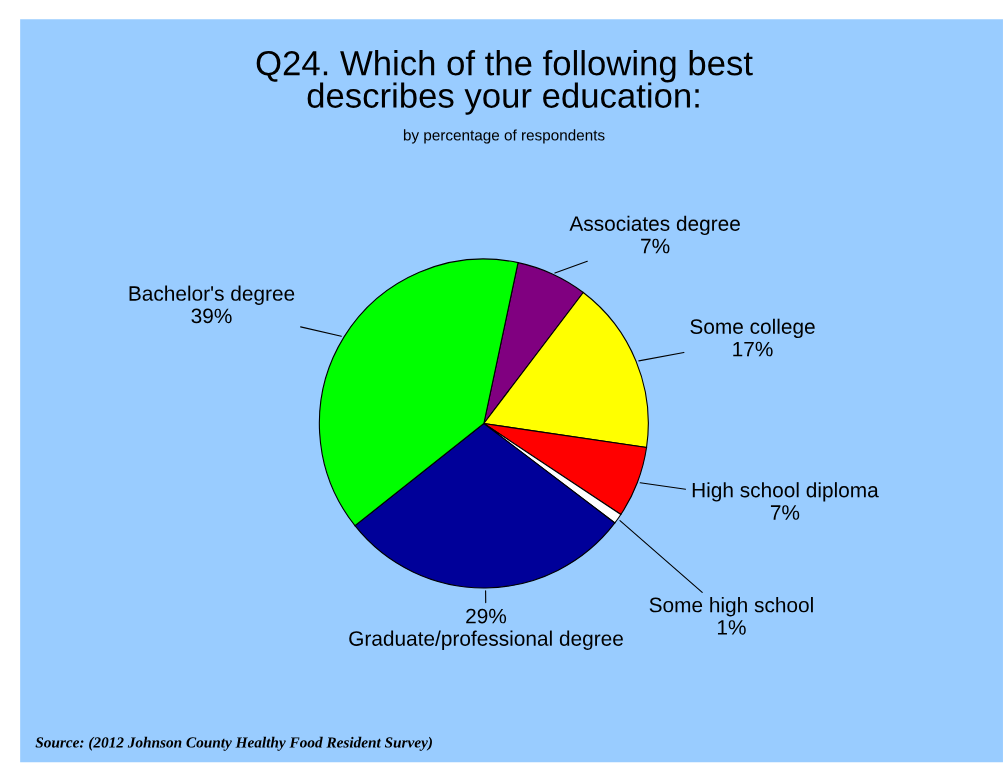 The height and width of the screenshot is (770, 1008). I want to click on slice-label: Associates degree, so click(654, 225).